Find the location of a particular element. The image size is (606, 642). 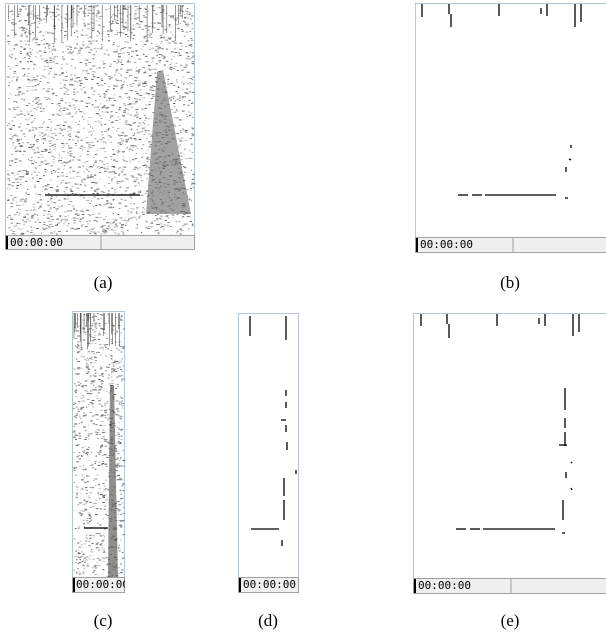

panel-c: 00:00:00 is located at coordinates (101, 452).